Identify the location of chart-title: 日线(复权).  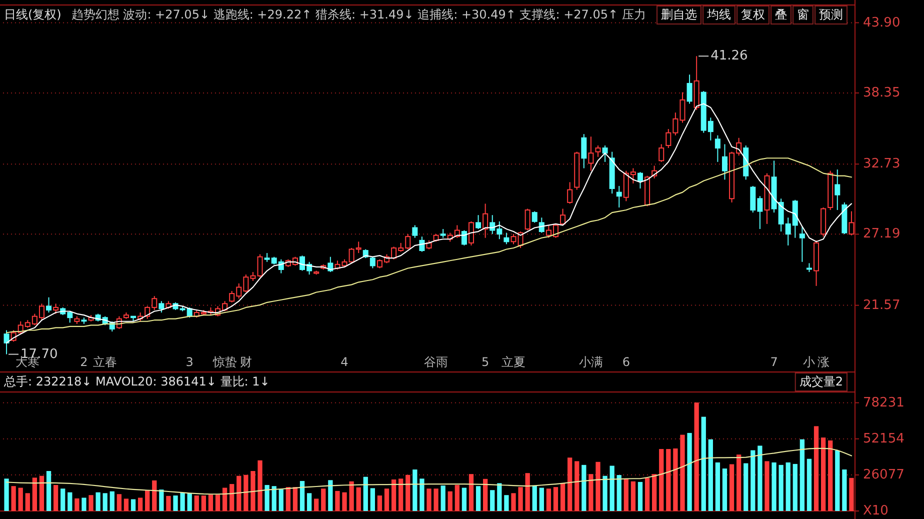
(33, 14).